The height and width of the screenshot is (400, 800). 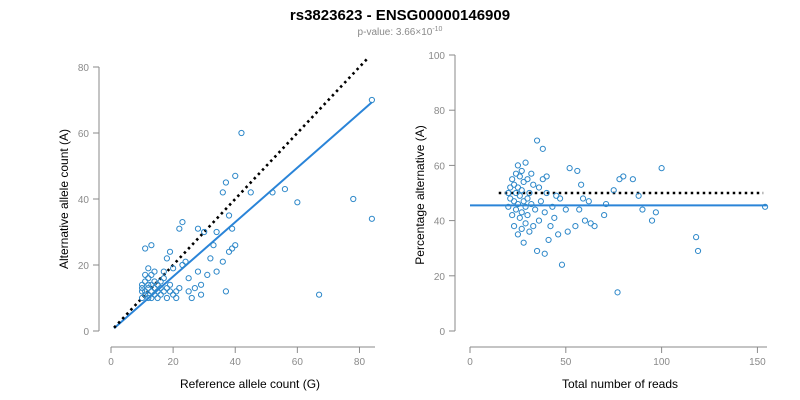 What do you see at coordinates (84, 134) in the screenshot?
I see `y-tick-label: 60` at bounding box center [84, 134].